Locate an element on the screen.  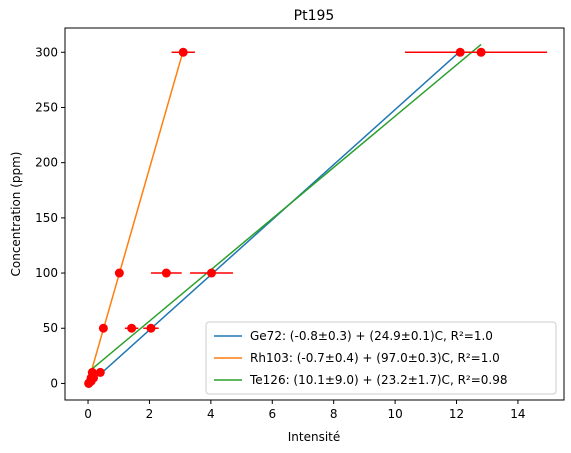
y-tick-label: 50 is located at coordinates (50, 328).